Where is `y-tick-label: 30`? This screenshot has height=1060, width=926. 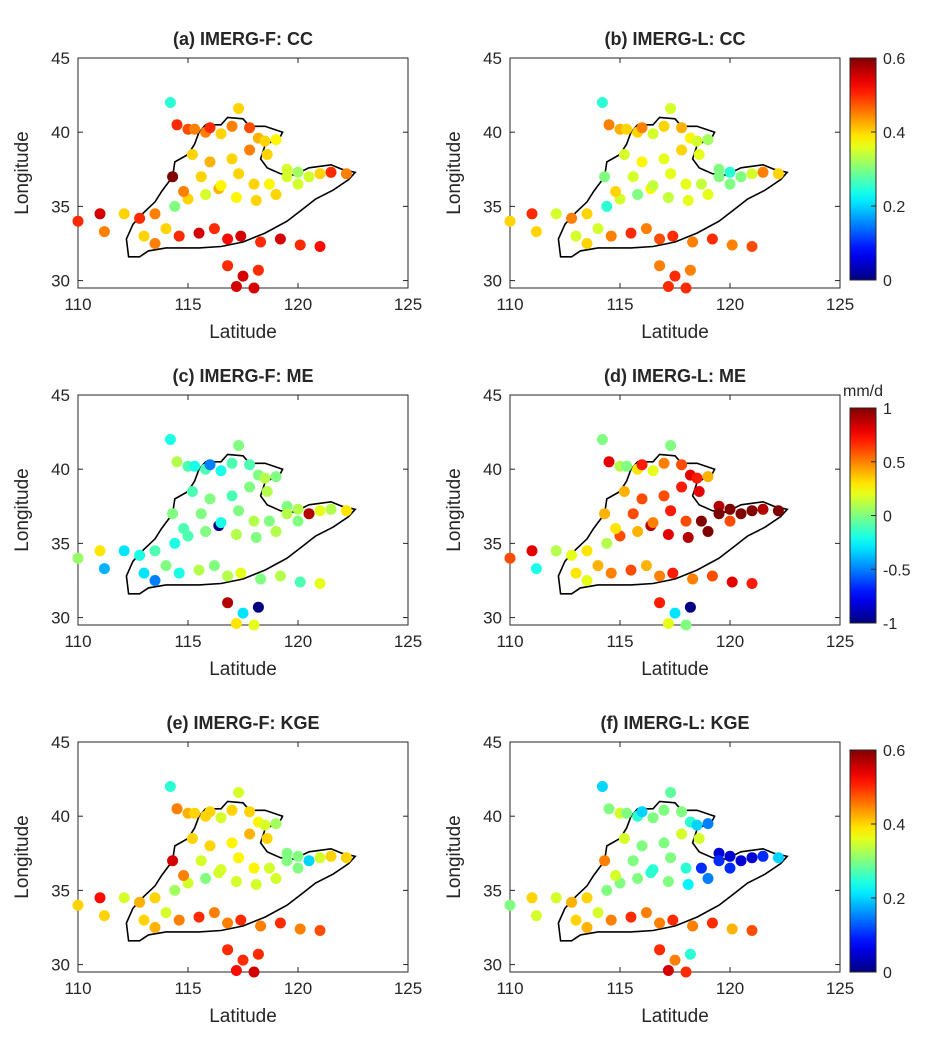
y-tick-label: 30 is located at coordinates (60, 618).